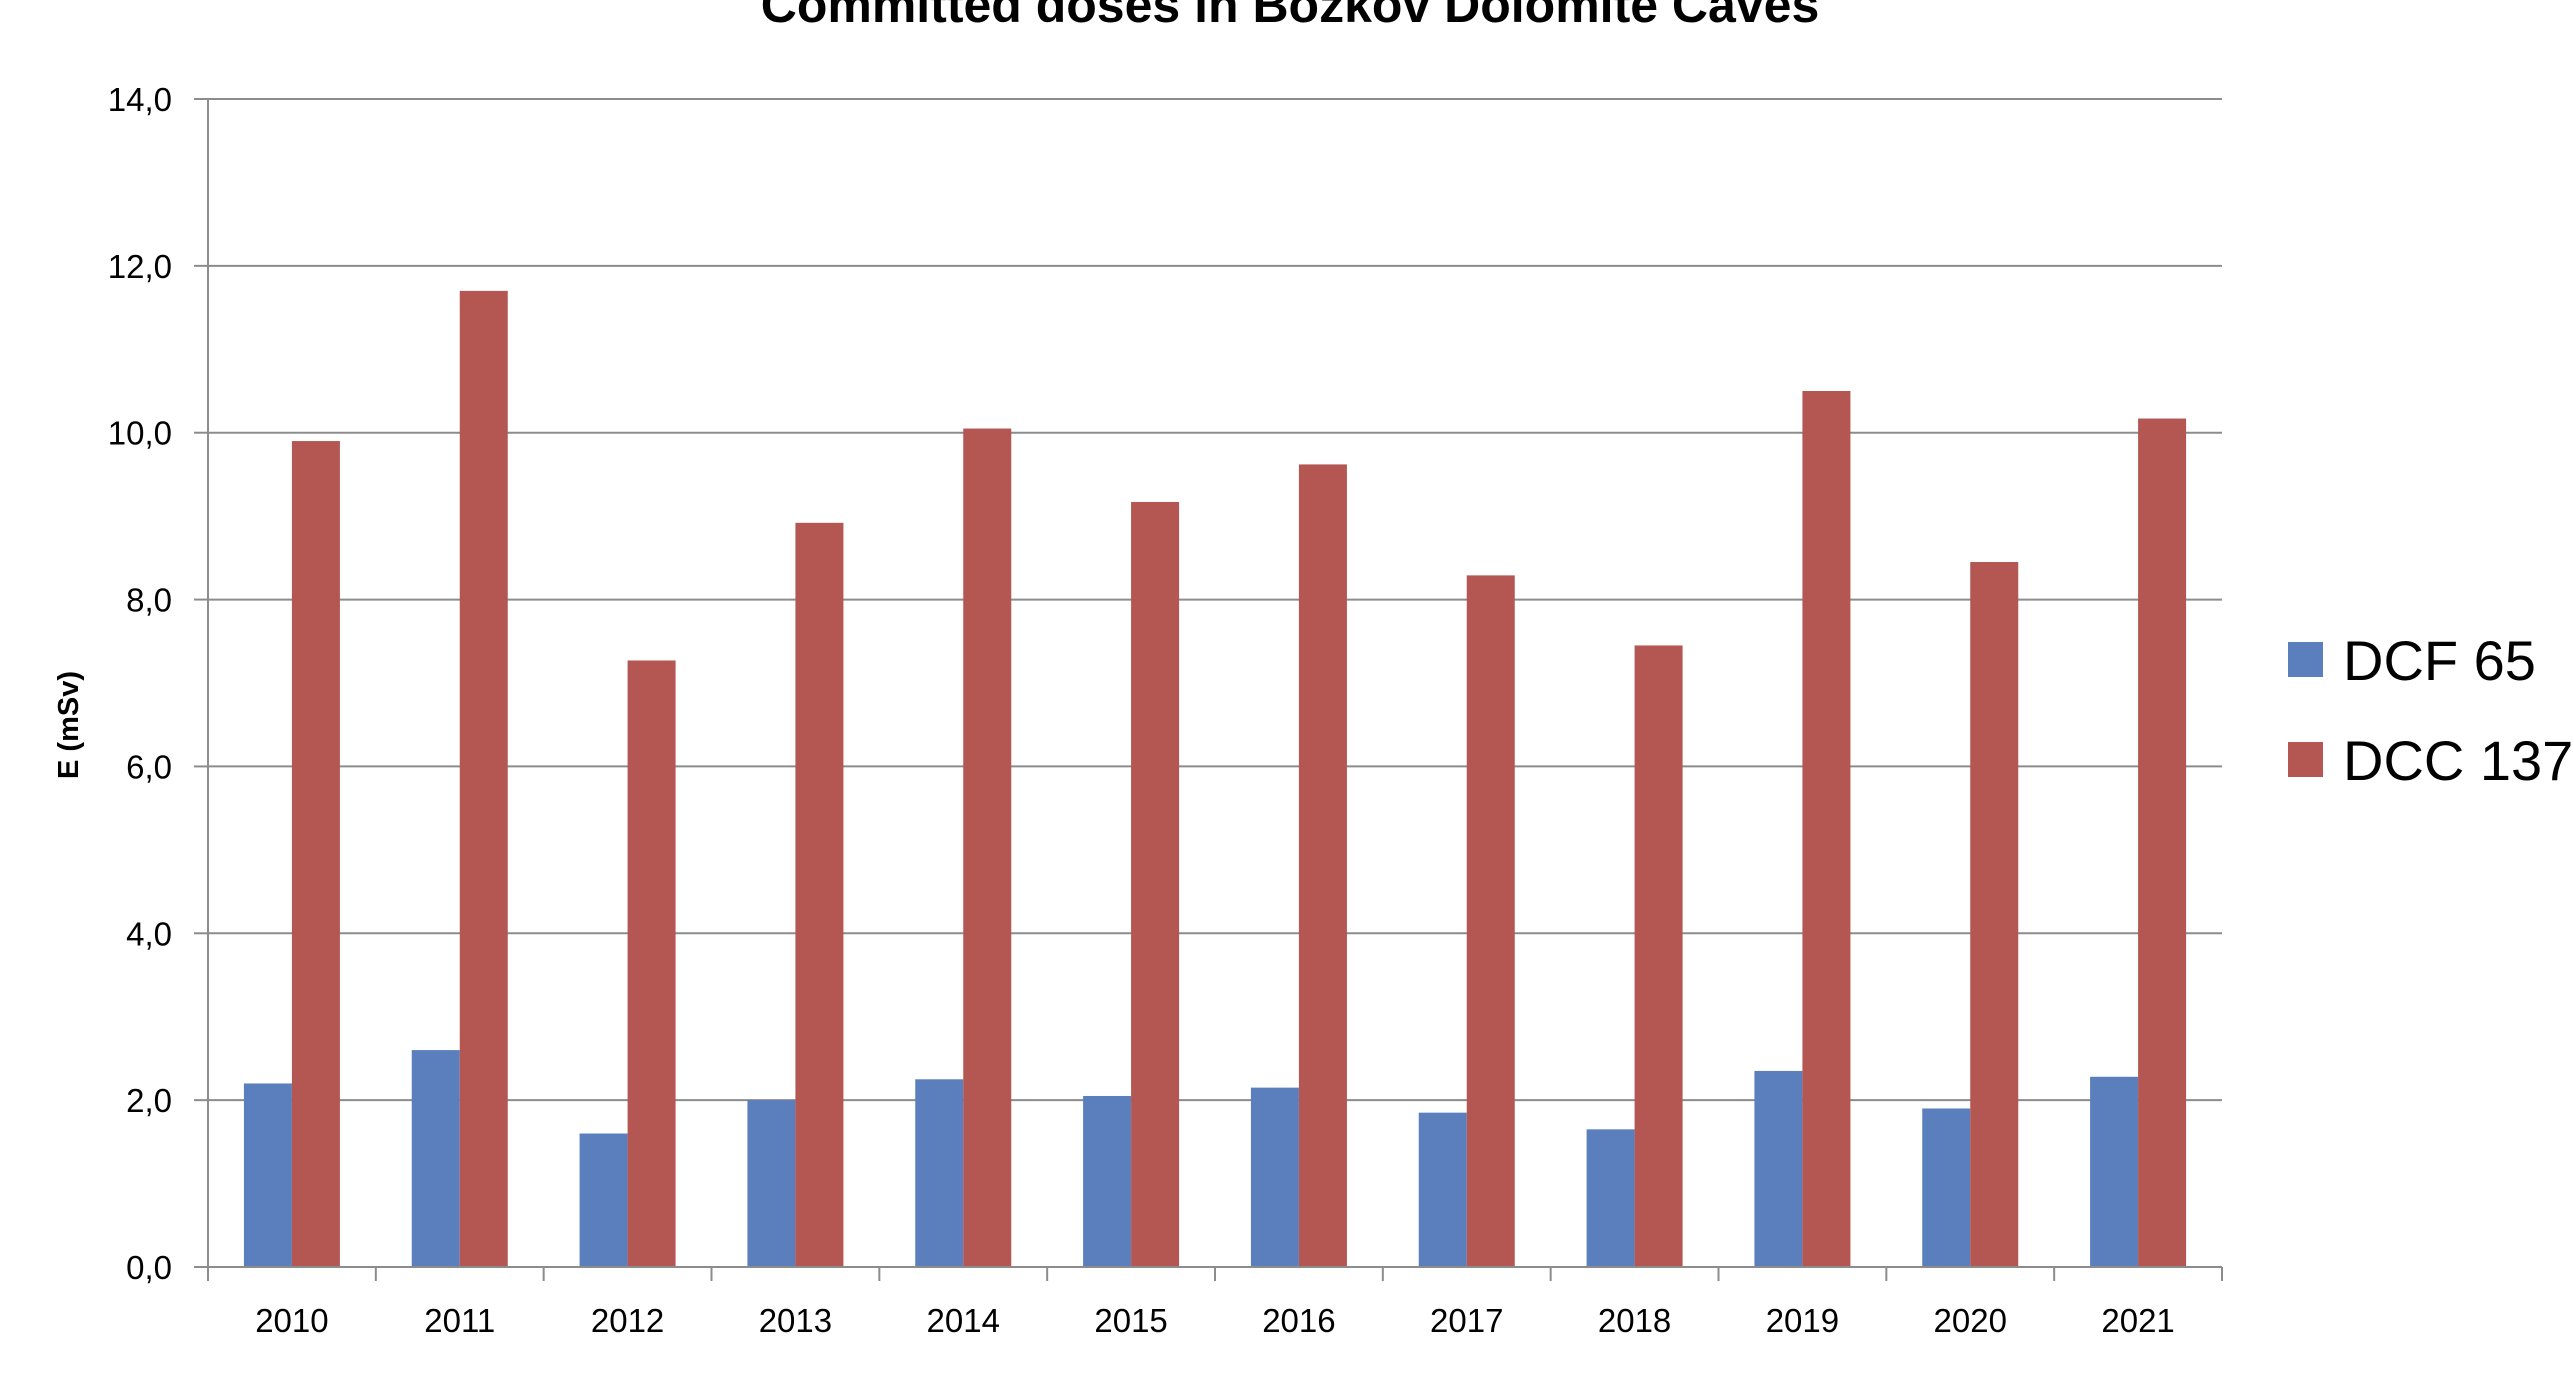  What do you see at coordinates (2137, 1320) in the screenshot?
I see `x-tick-label: 2021` at bounding box center [2137, 1320].